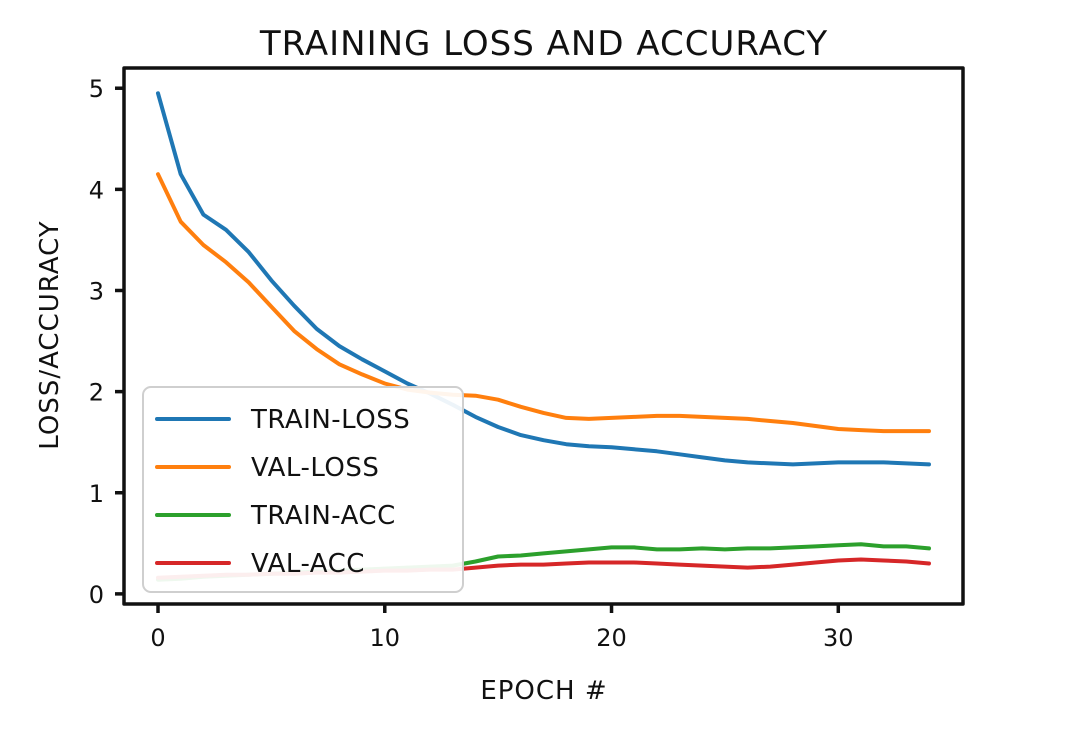 The height and width of the screenshot is (736, 1082). What do you see at coordinates (543, 44) in the screenshot?
I see `chart-title: TRAINING LOSS AND ACCURACY` at bounding box center [543, 44].